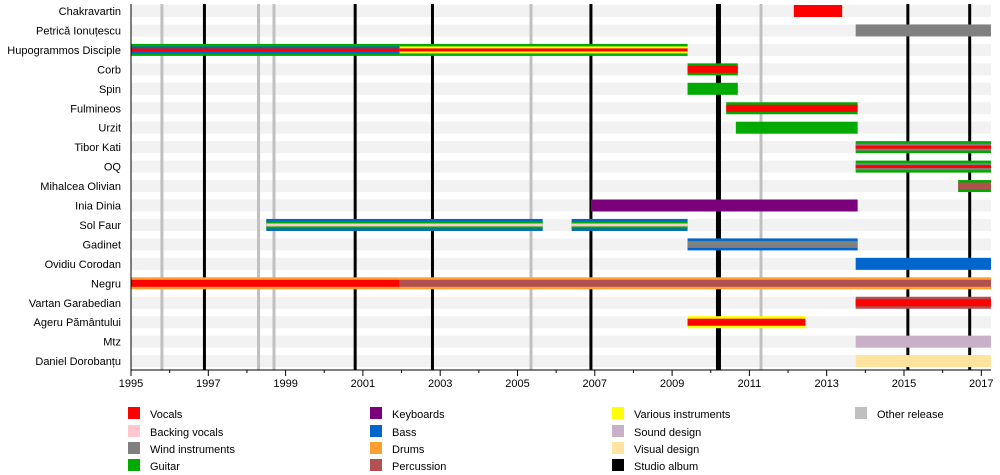 This screenshot has width=1000, height=475. What do you see at coordinates (363, 384) in the screenshot?
I see `x-tick-label: 2001` at bounding box center [363, 384].